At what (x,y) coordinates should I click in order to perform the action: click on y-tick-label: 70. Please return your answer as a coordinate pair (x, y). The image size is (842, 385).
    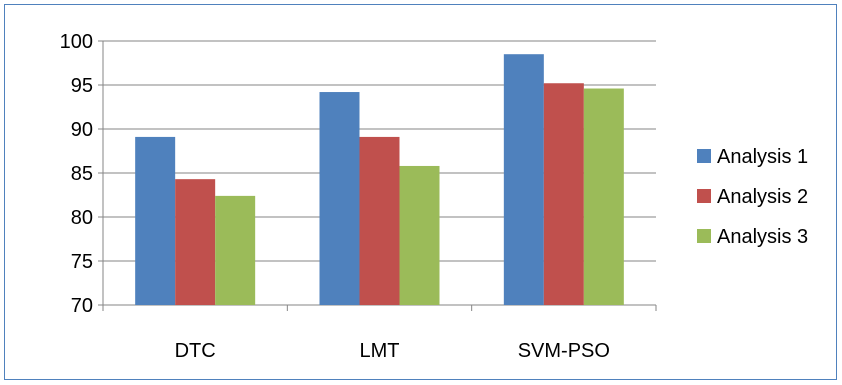
    Looking at the image, I should click on (82, 306).